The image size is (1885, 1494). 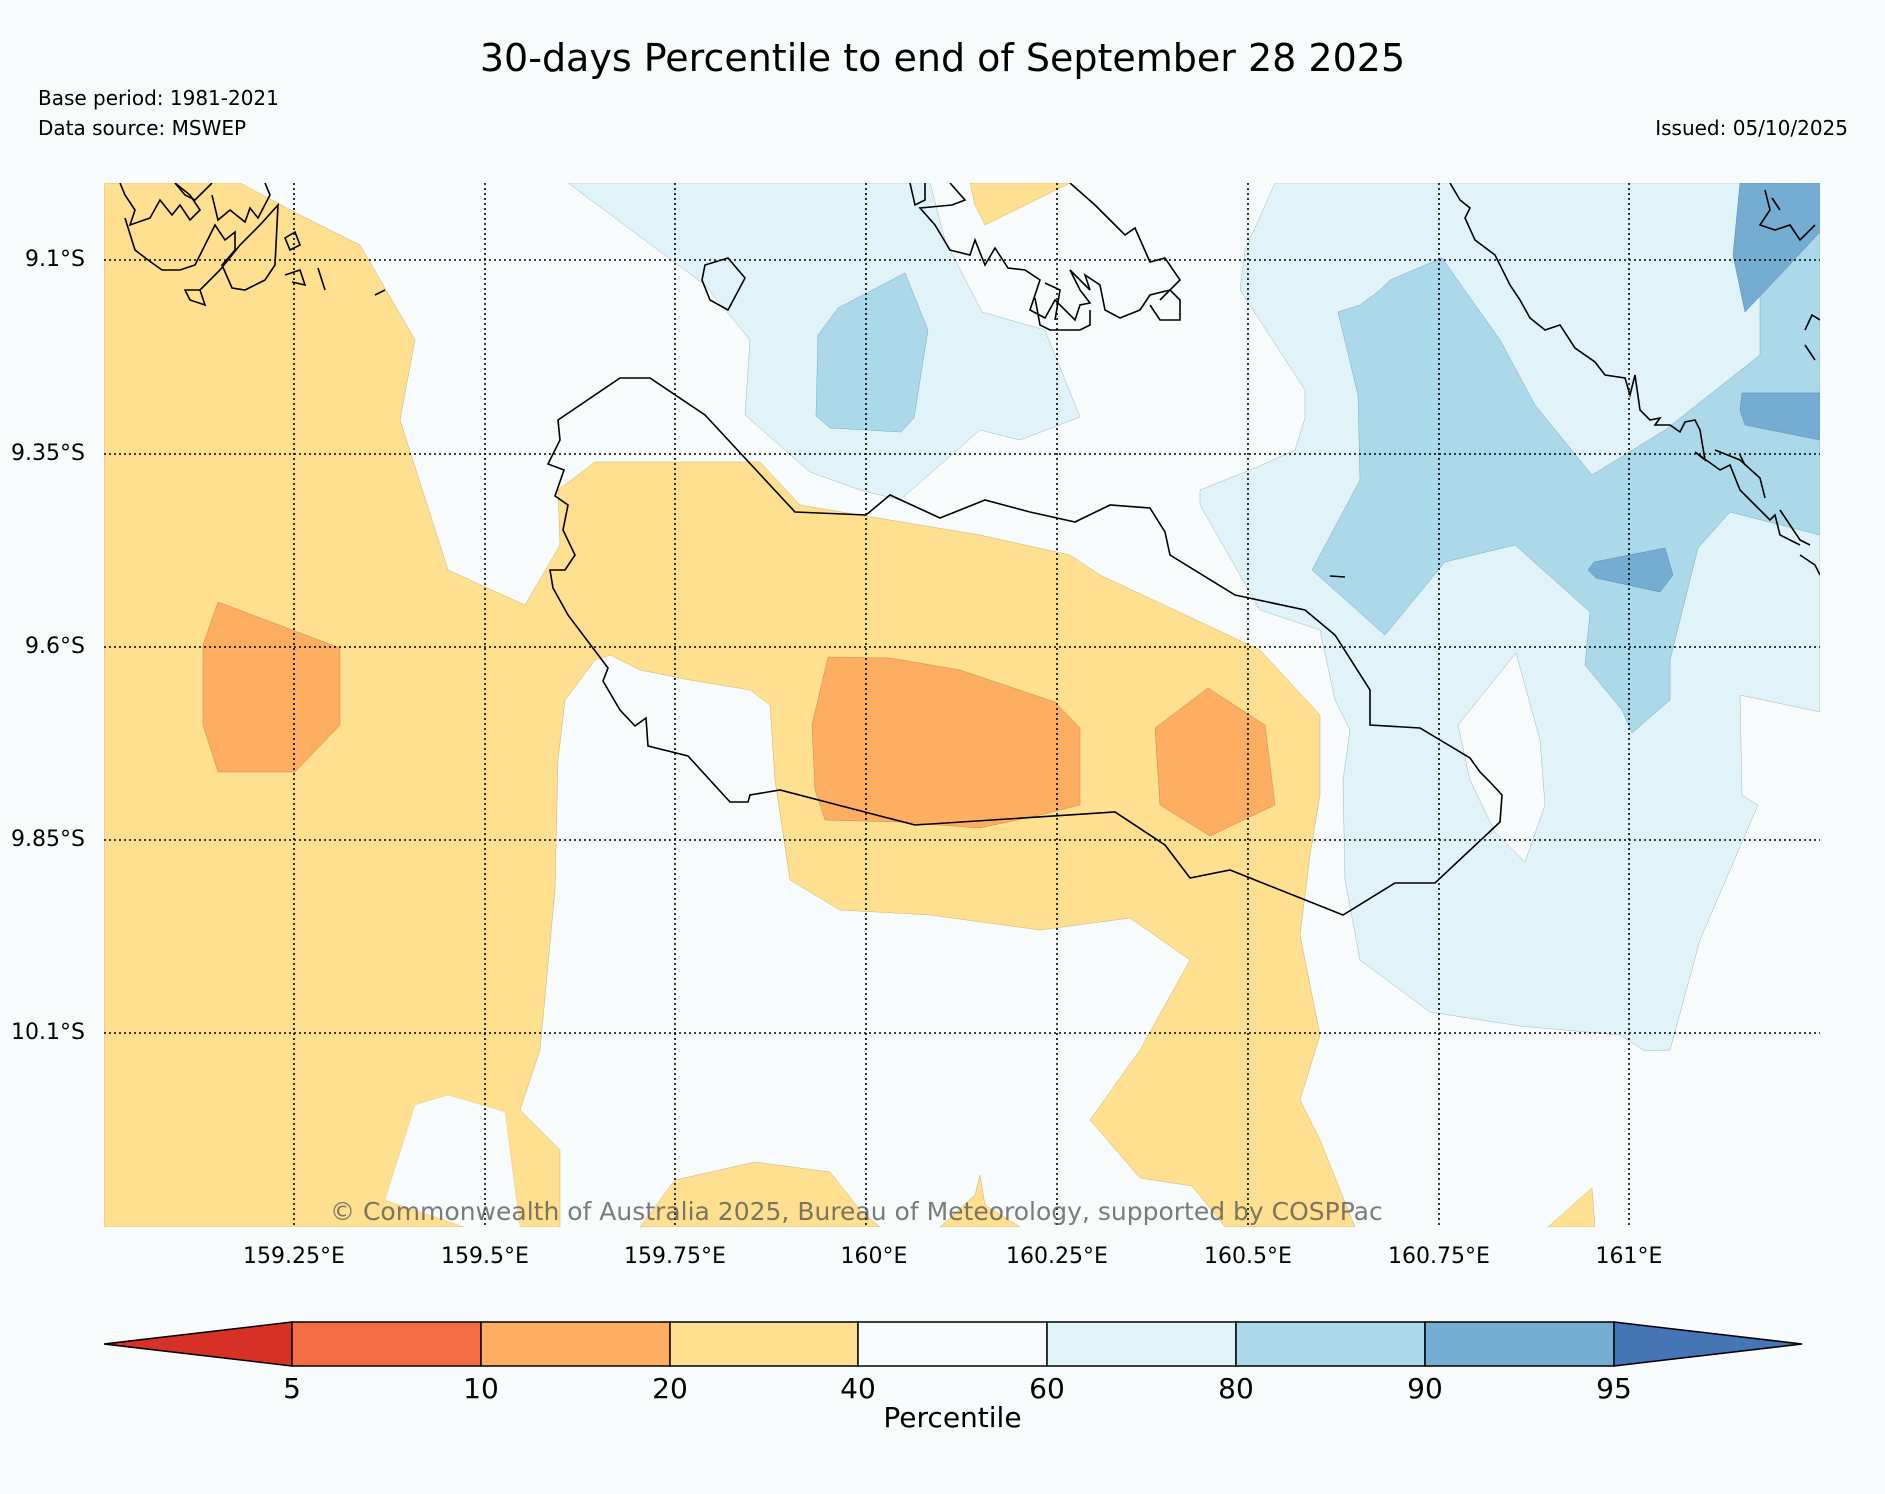 What do you see at coordinates (858, 1388) in the screenshot?
I see `colorbar-tick-40: 40` at bounding box center [858, 1388].